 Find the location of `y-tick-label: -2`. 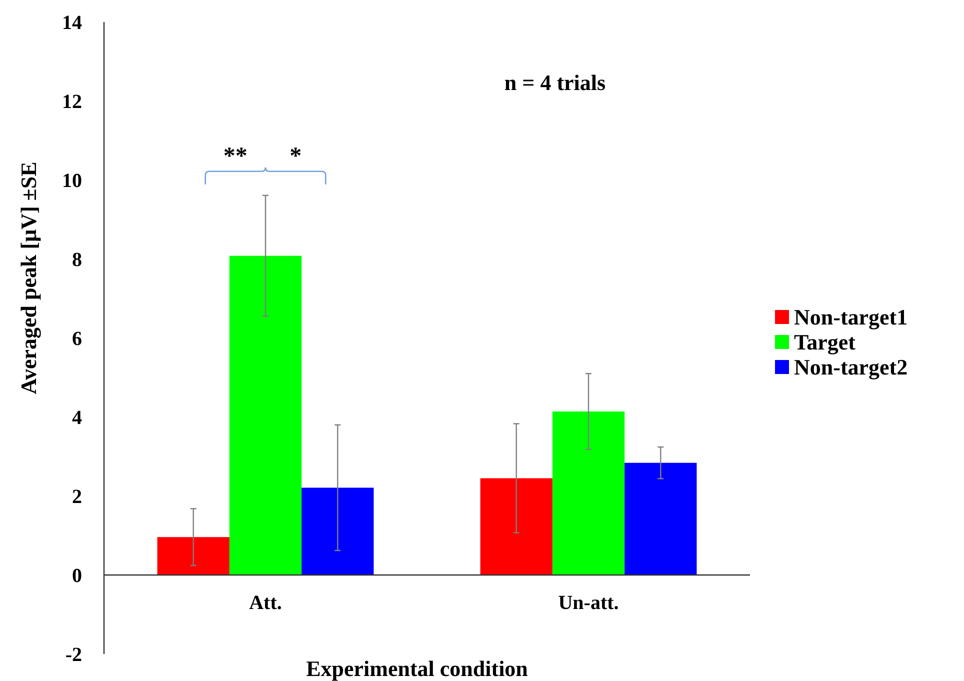

y-tick-label: -2 is located at coordinates (73, 655).